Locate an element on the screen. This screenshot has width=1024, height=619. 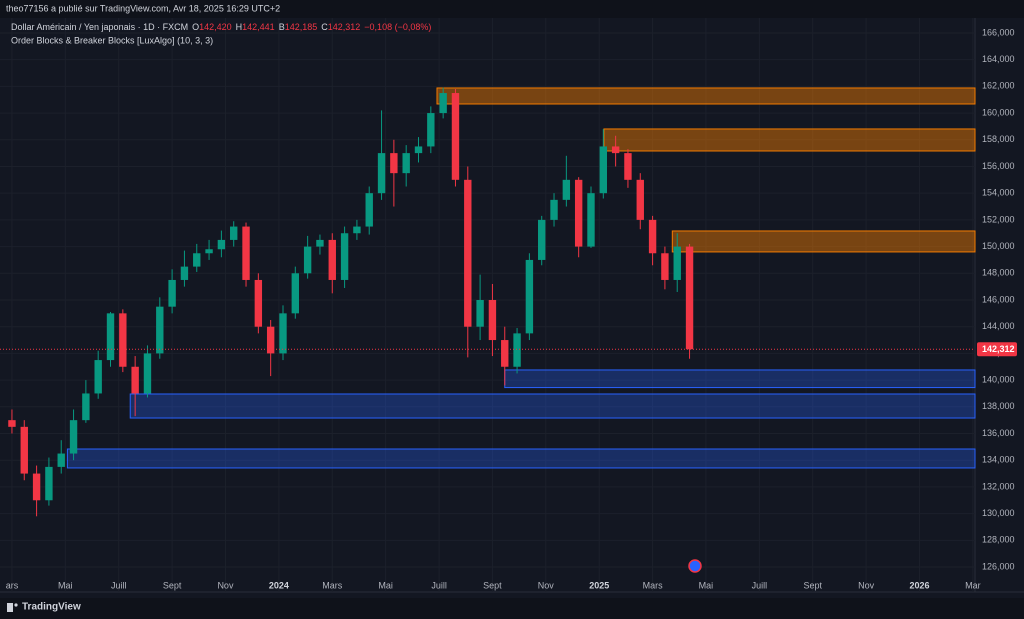
y-tick-label: 146,000 is located at coordinates (998, 299).